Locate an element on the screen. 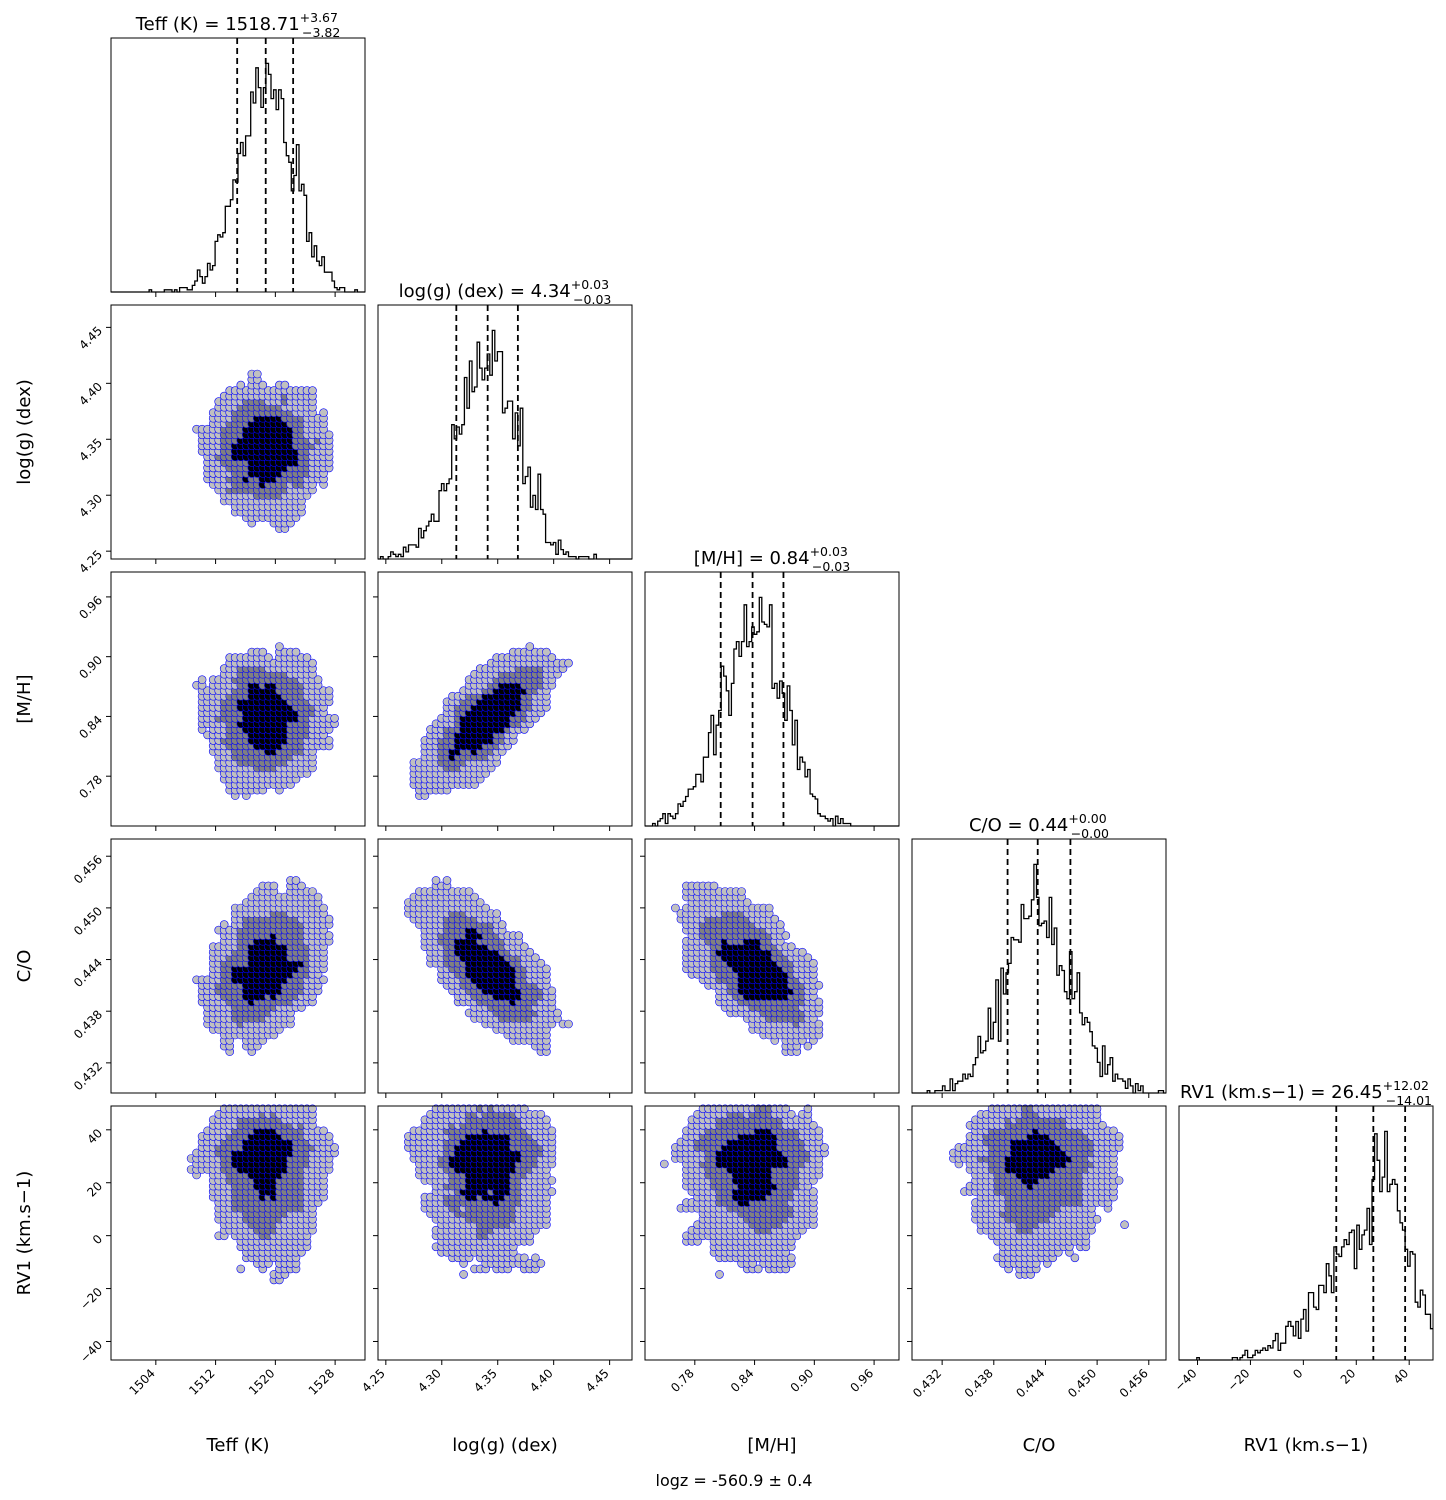 The height and width of the screenshot is (1500, 1446). histogram-logg is located at coordinates (505, 444).